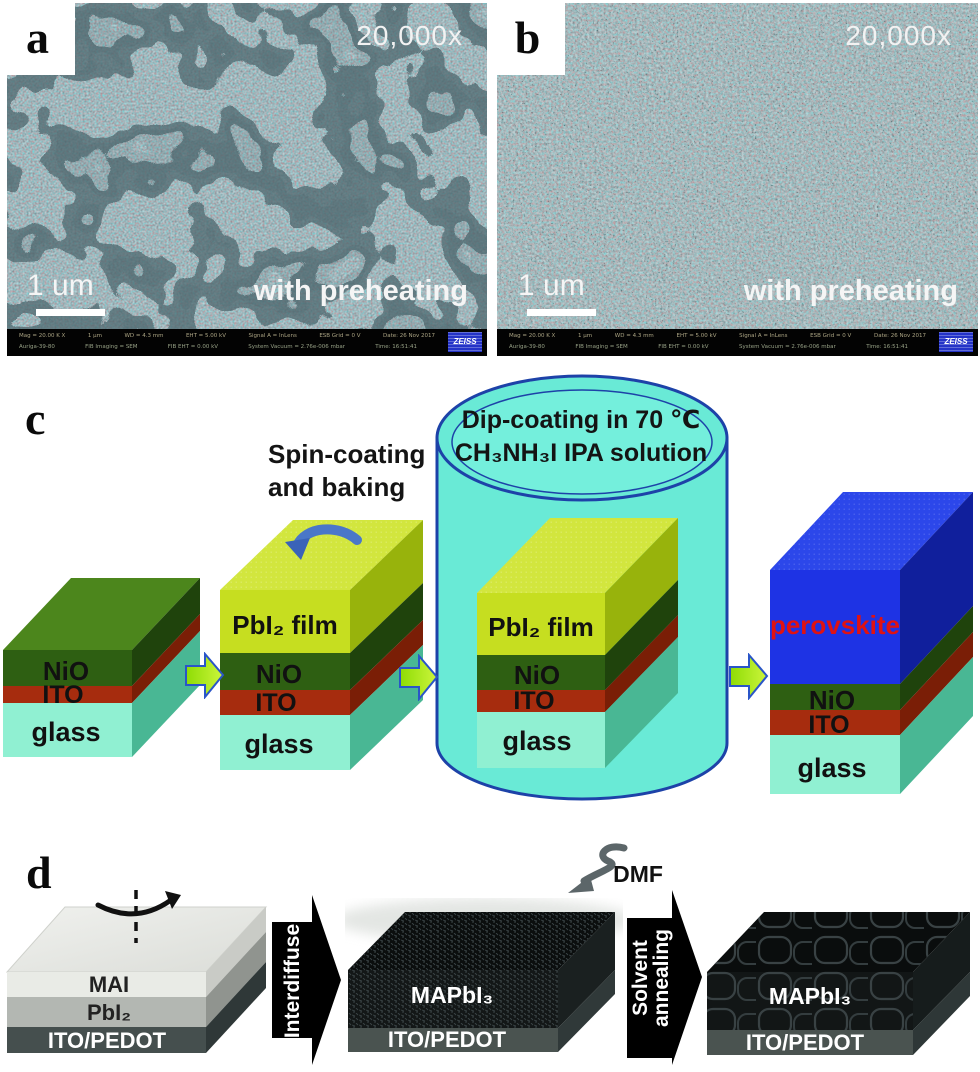 This screenshot has width=980, height=1072. I want to click on stack1-ito-label: ITO, so click(62, 695).